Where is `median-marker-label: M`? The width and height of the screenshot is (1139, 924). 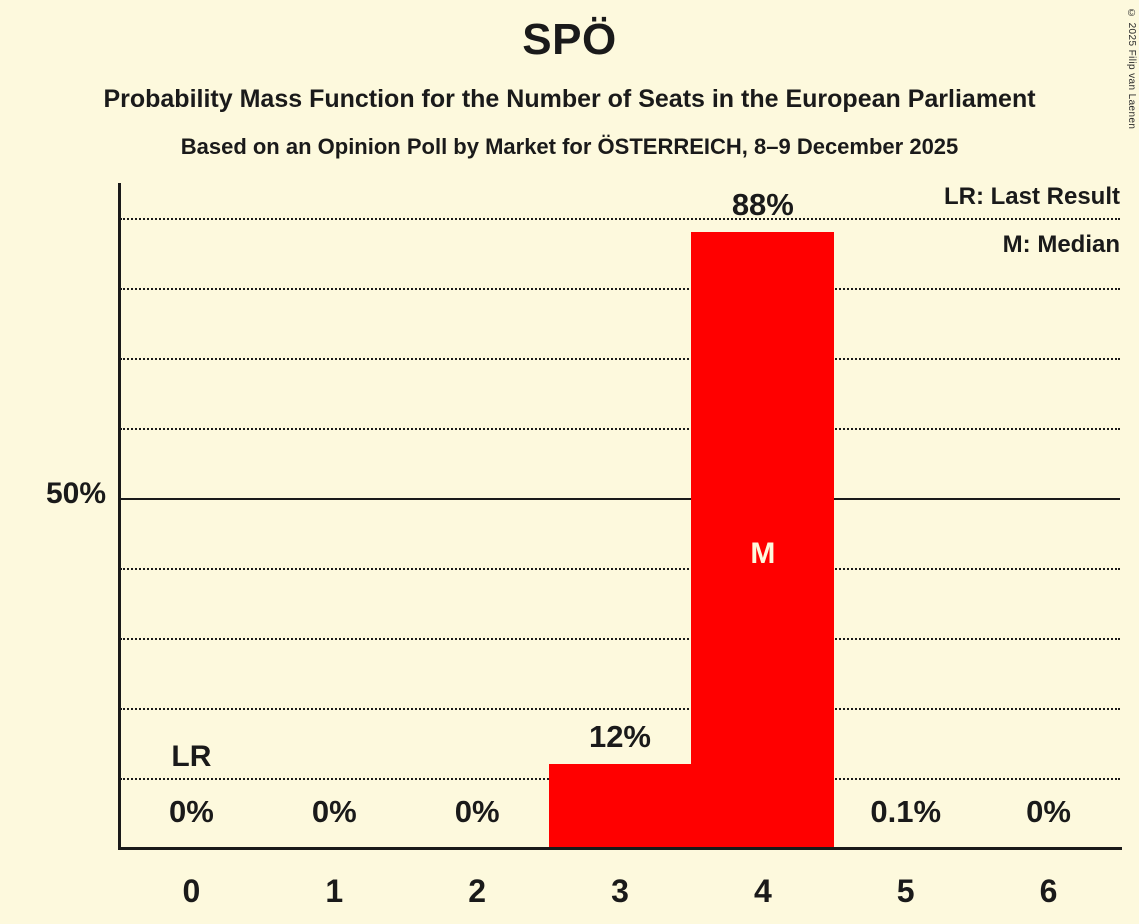 median-marker-label: M is located at coordinates (763, 553).